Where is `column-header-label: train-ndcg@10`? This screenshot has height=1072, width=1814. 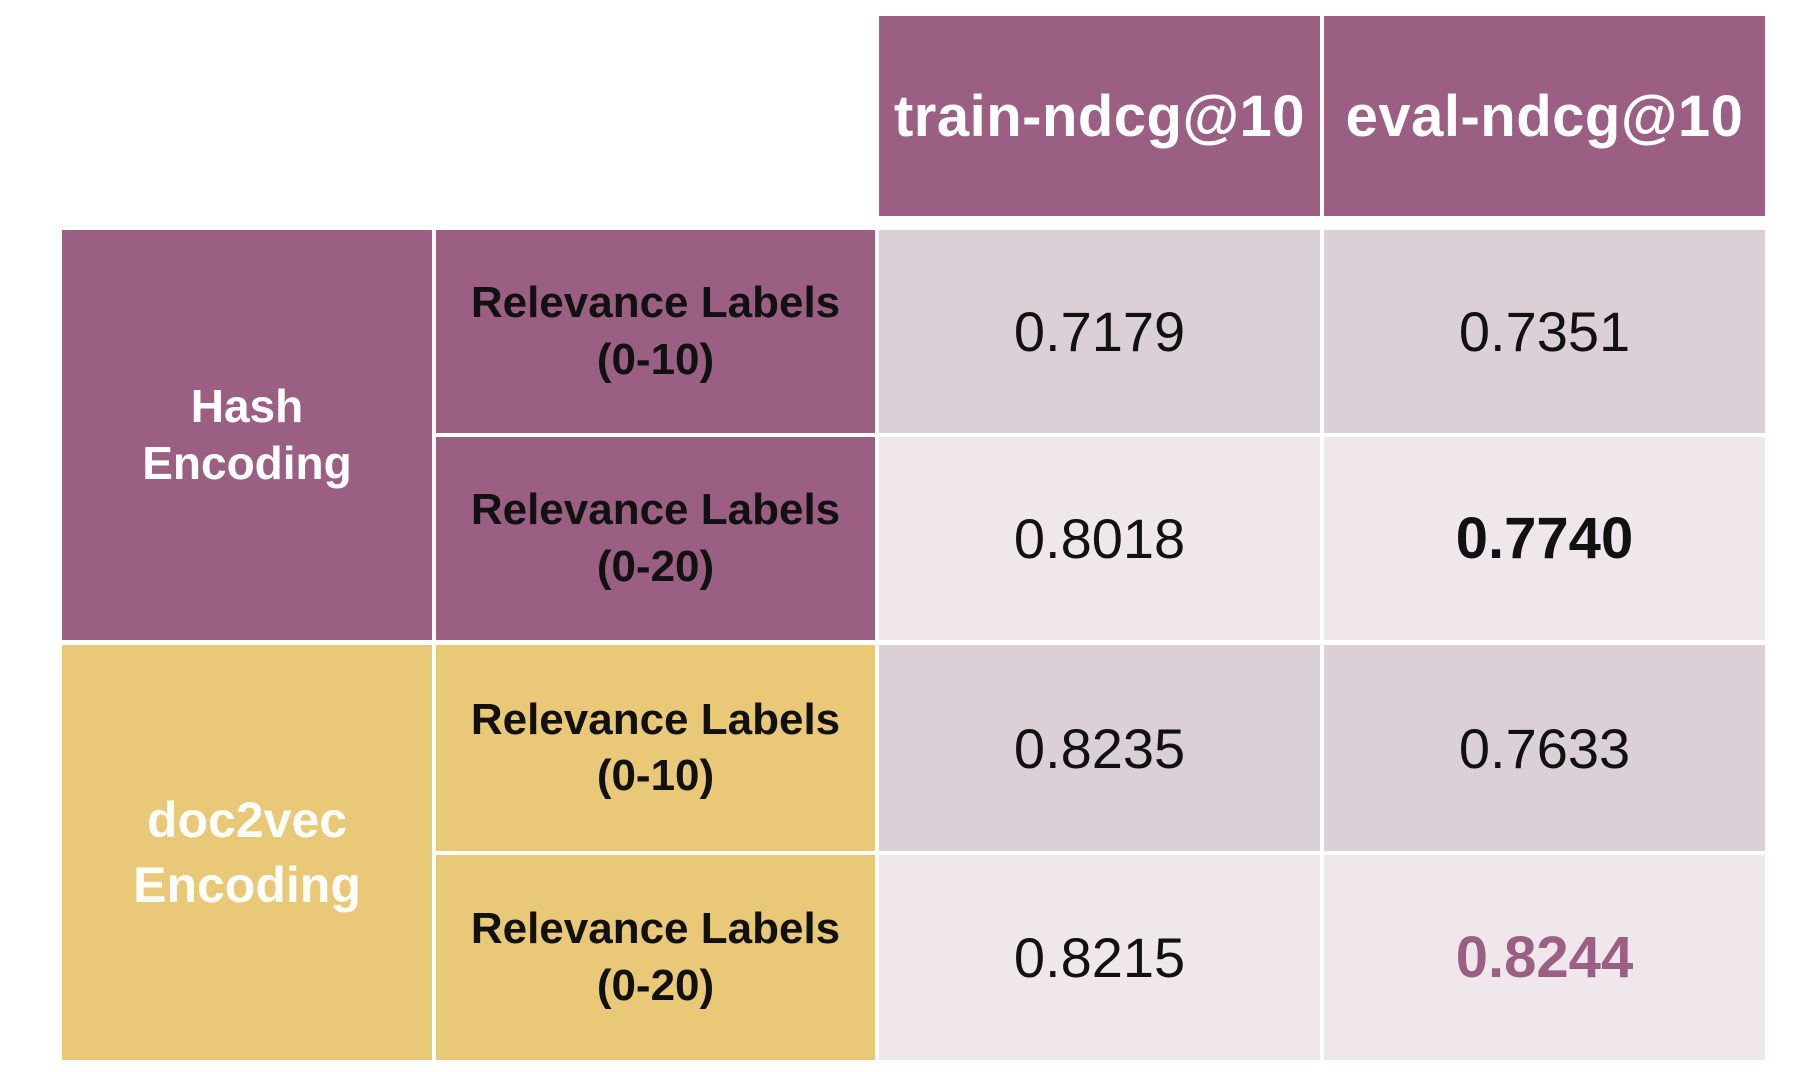 column-header-label: train-ndcg@10 is located at coordinates (1099, 116).